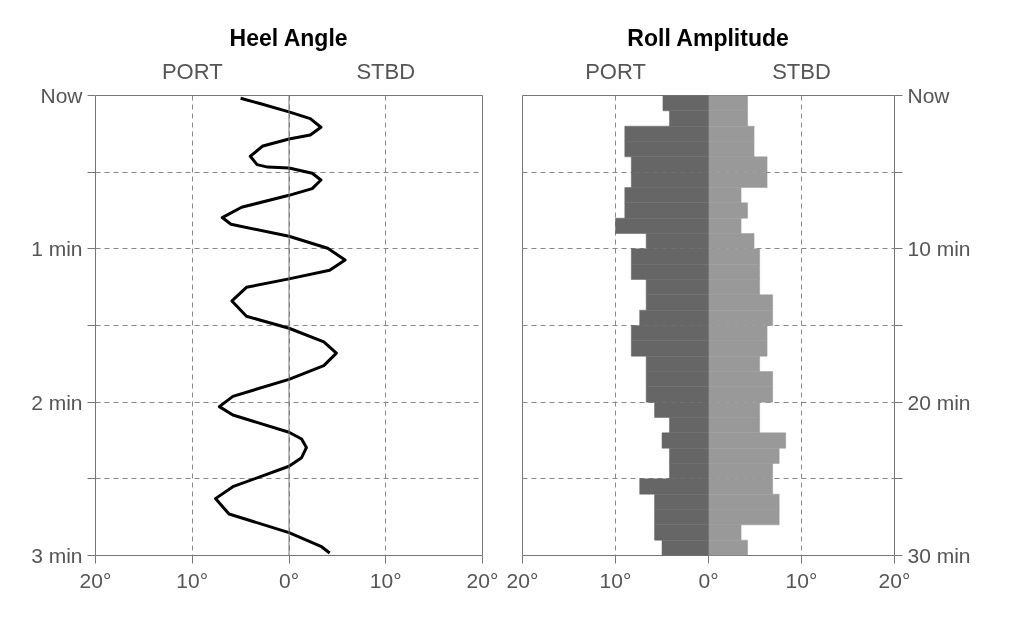  Describe the element at coordinates (939, 249) in the screenshot. I see `y-tick-label: 10 min` at that location.